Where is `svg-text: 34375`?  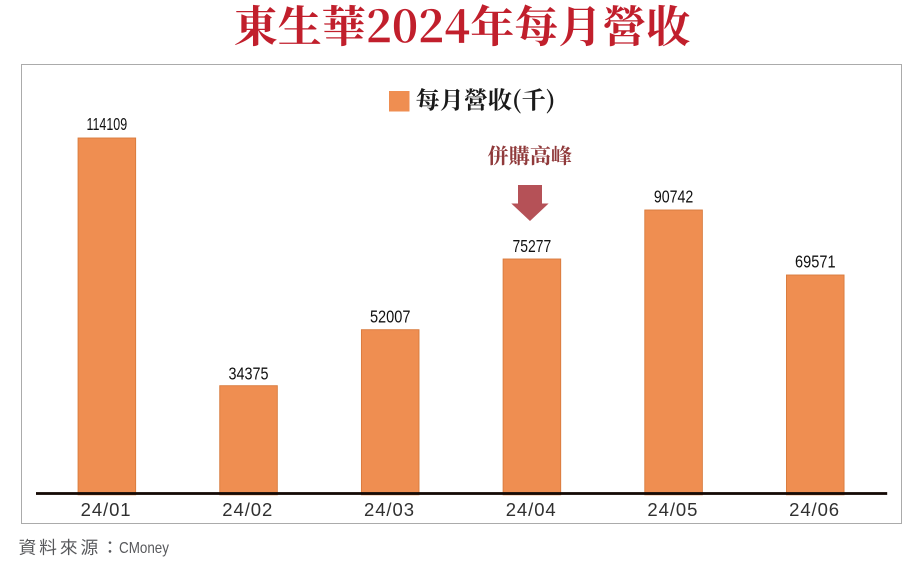 svg-text: 34375 is located at coordinates (249, 373).